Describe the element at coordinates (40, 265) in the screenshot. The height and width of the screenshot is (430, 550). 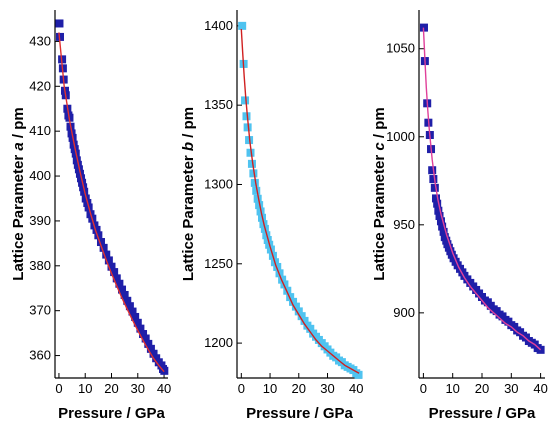
I see `y-tick-label-a: 380` at that location.